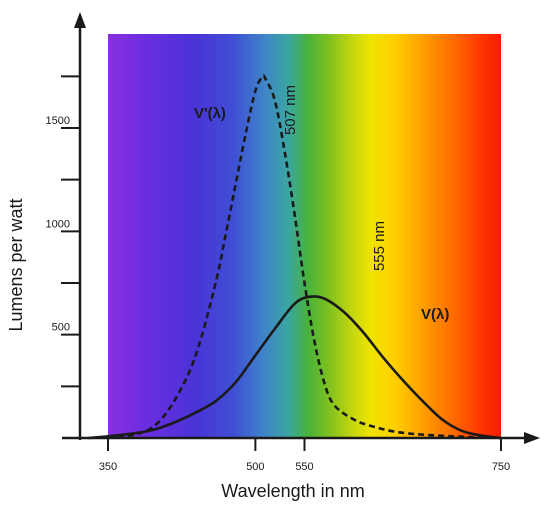 This screenshot has width=554, height=514. What do you see at coordinates (210, 113) in the screenshot?
I see `series-label-v-prime: V'(λ)` at bounding box center [210, 113].